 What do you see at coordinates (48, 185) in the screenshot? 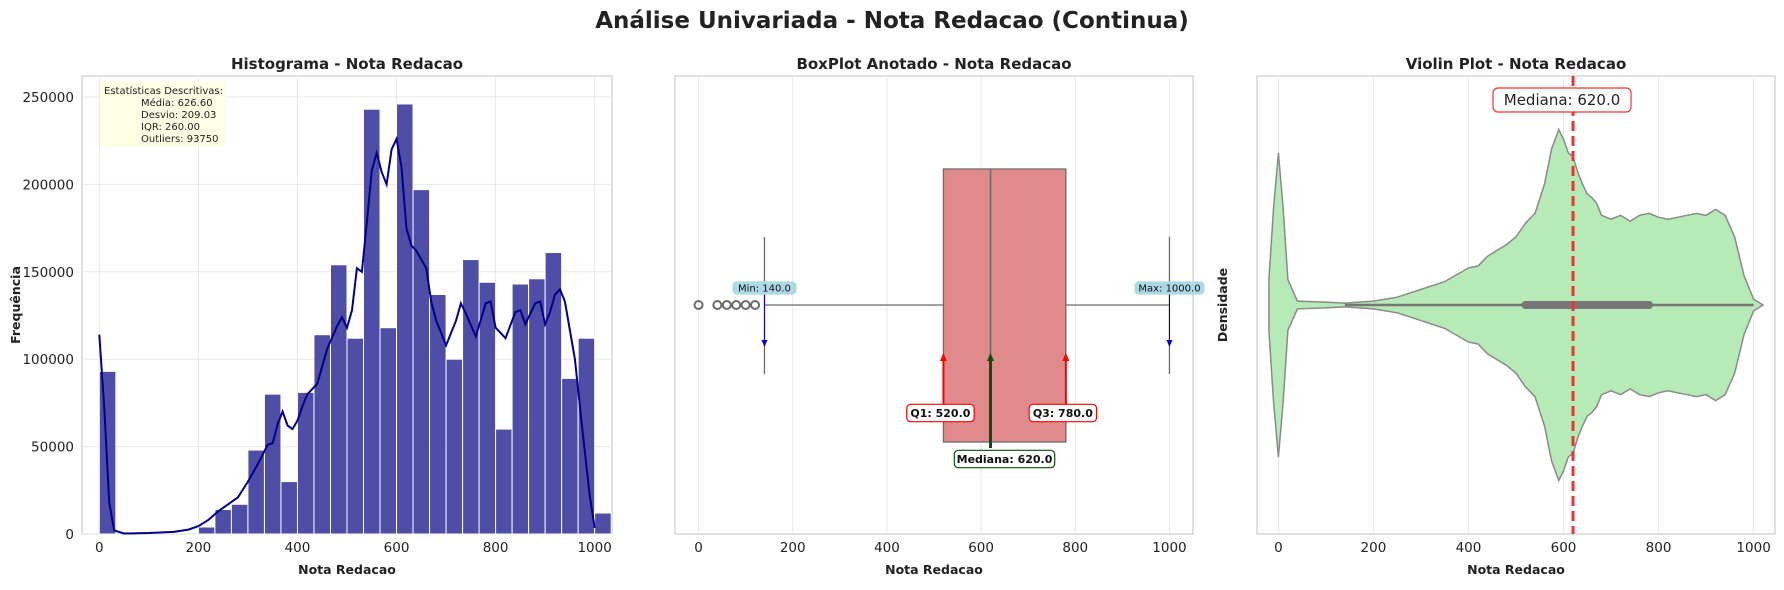
I see `y-tick-label: 200000` at bounding box center [48, 185].